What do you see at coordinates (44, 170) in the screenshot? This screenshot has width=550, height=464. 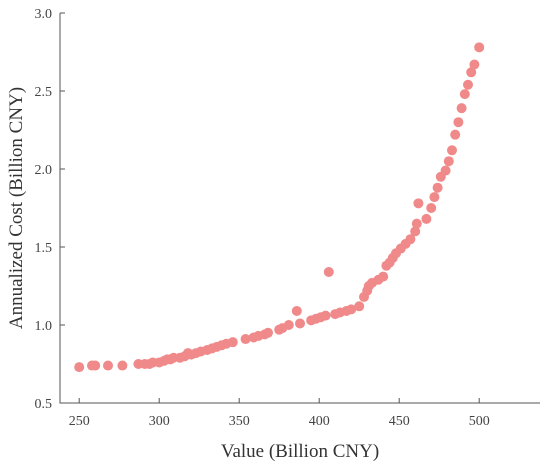 I see `y-tick-label: 2.0` at bounding box center [44, 170].